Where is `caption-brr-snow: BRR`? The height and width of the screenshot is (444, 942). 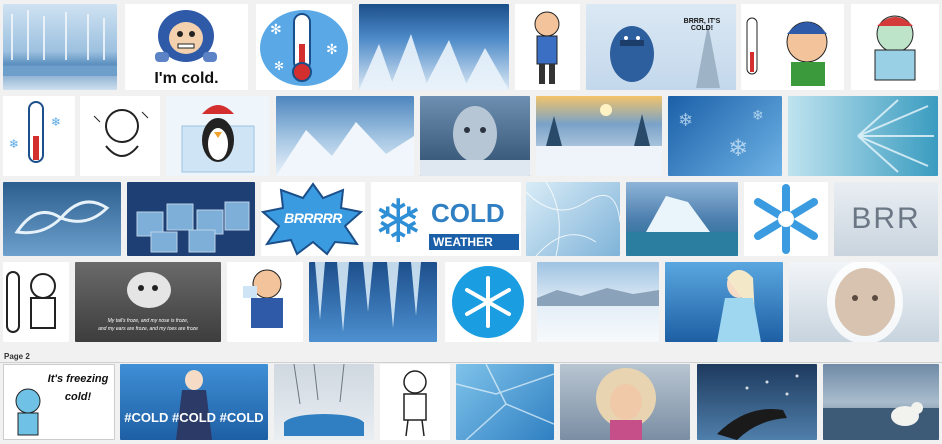
caption-brr-snow: BRR is located at coordinates (886, 218).